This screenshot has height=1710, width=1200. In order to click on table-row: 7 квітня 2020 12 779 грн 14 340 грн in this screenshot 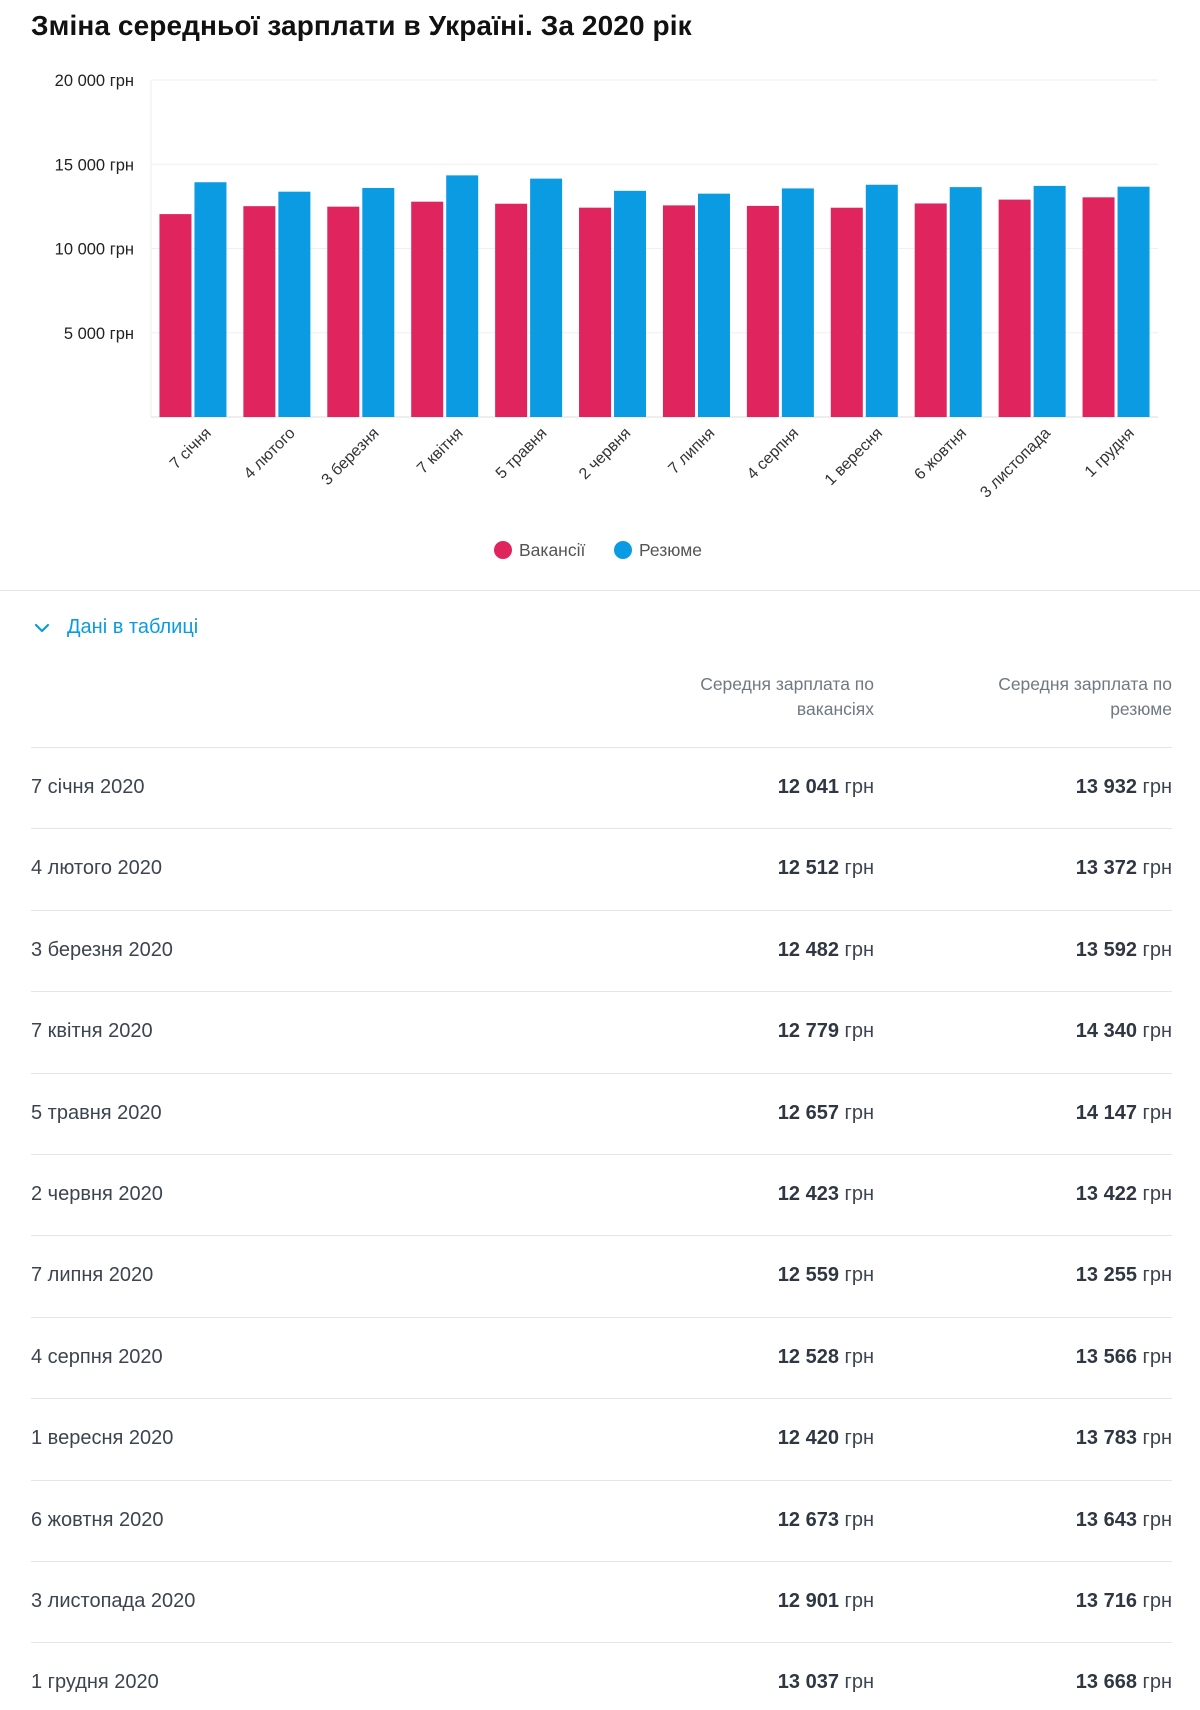, I will do `click(601, 1033)`.